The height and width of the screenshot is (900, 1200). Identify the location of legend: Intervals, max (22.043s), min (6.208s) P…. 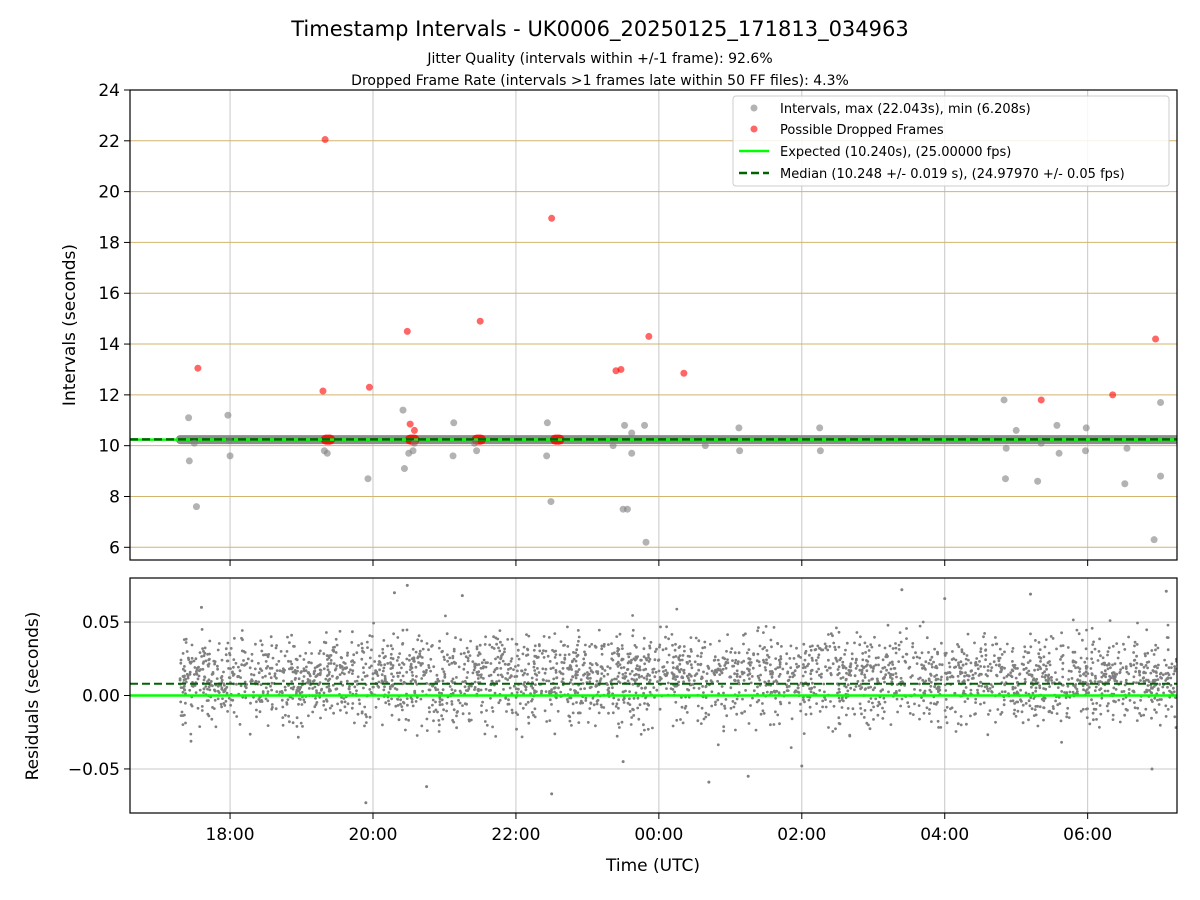
(951, 141).